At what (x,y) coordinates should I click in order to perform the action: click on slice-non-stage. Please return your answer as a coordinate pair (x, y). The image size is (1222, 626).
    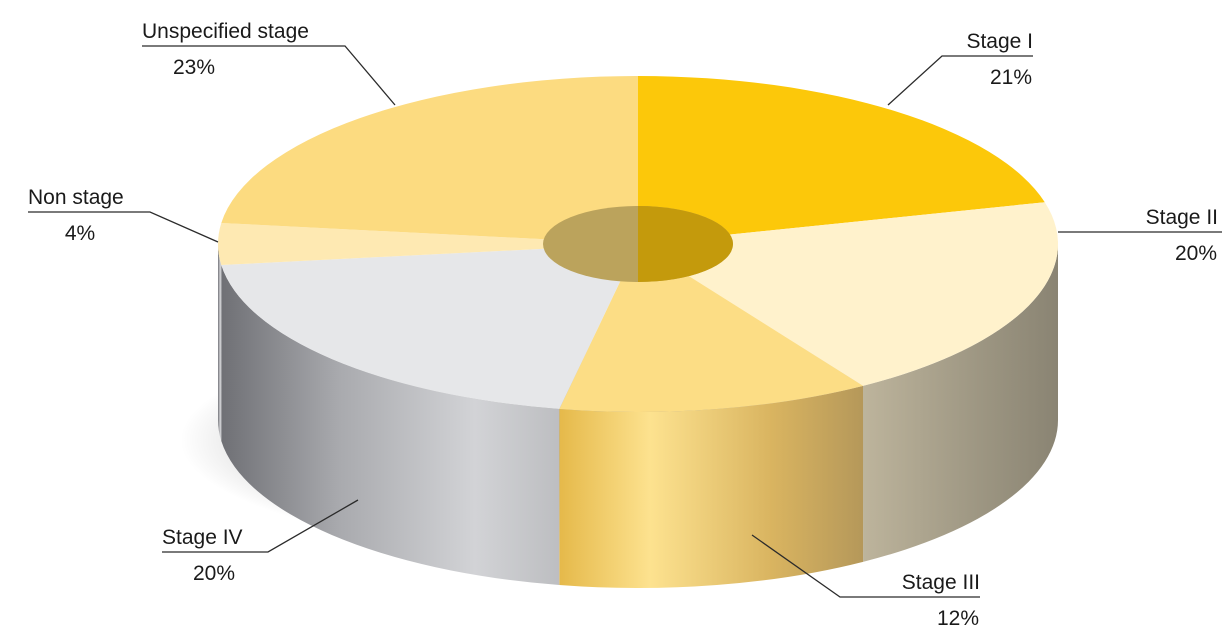
    Looking at the image, I should click on (428, 244).